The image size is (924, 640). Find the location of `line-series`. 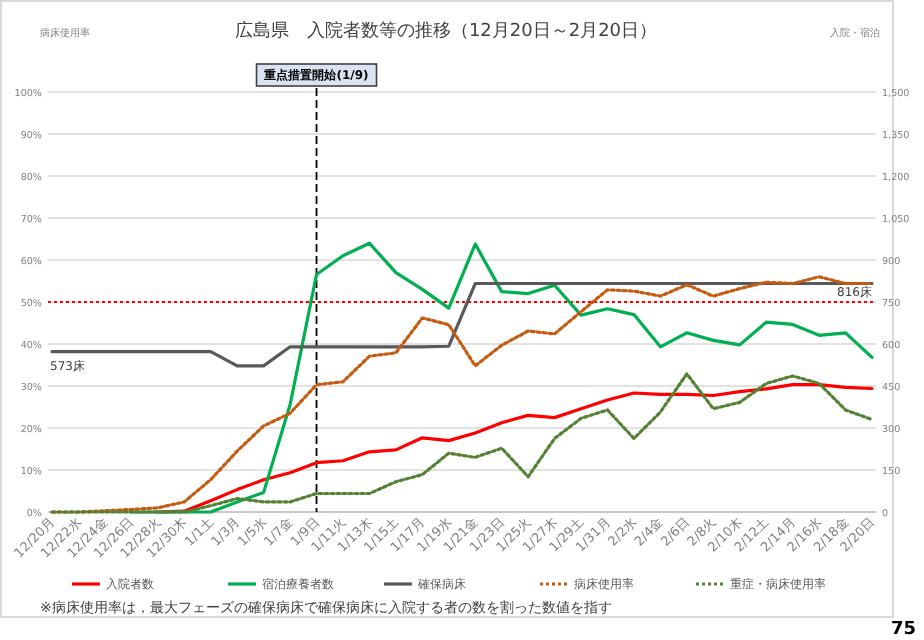

line-series is located at coordinates (462, 324).